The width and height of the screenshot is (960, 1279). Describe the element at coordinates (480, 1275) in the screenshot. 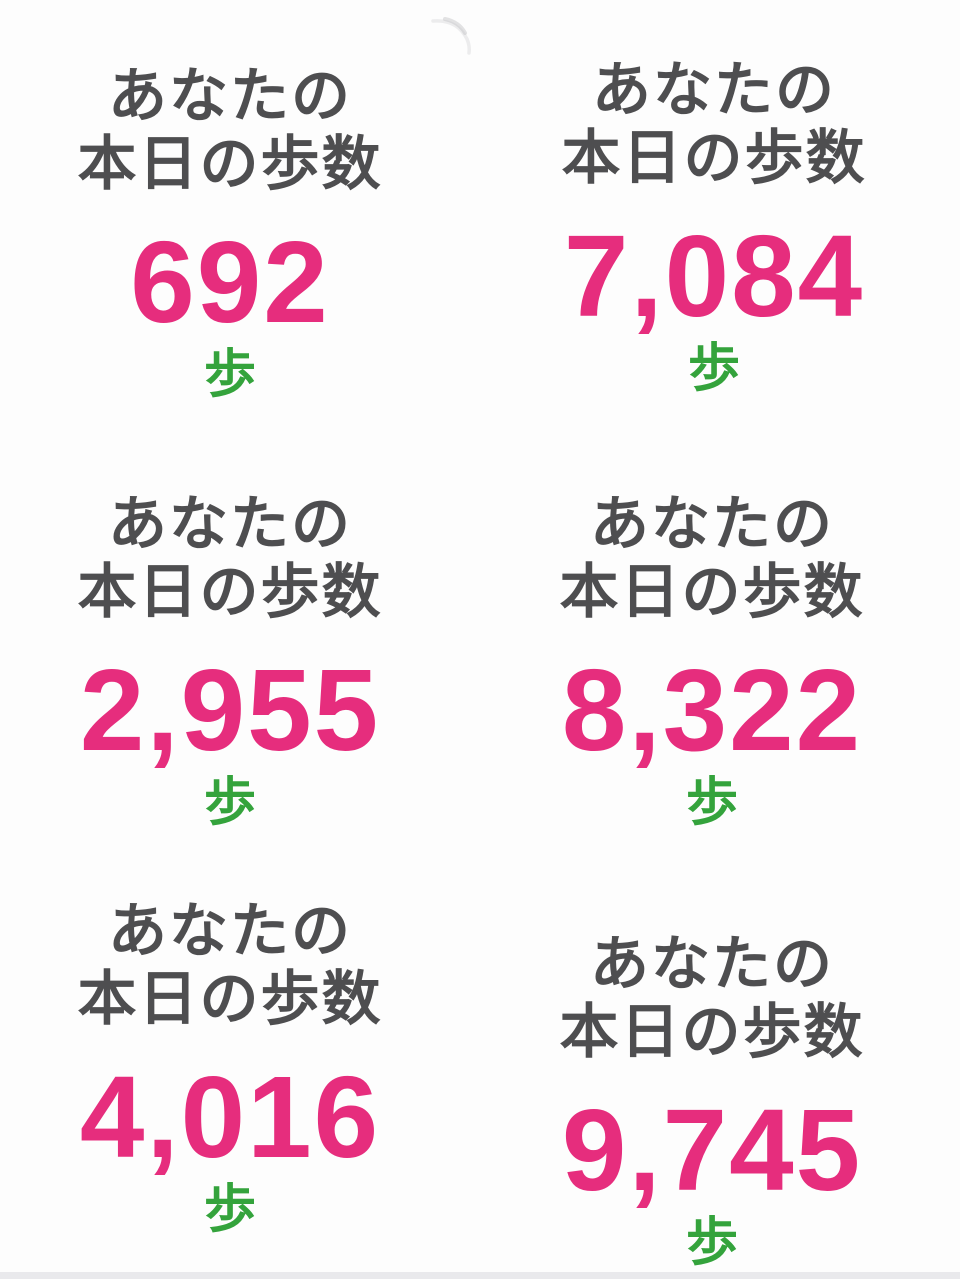

I see `photo-edge-strip` at that location.